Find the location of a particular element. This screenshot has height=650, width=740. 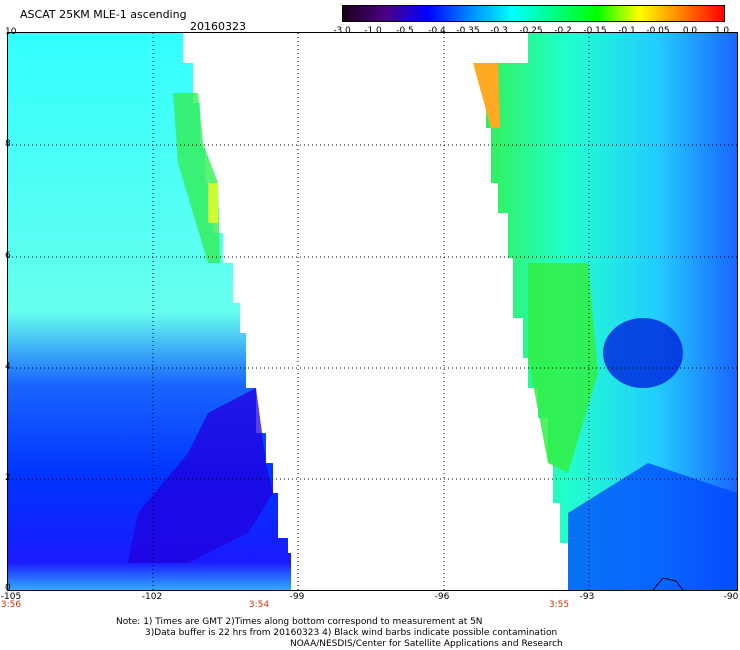

colorbar is located at coordinates (533, 13).